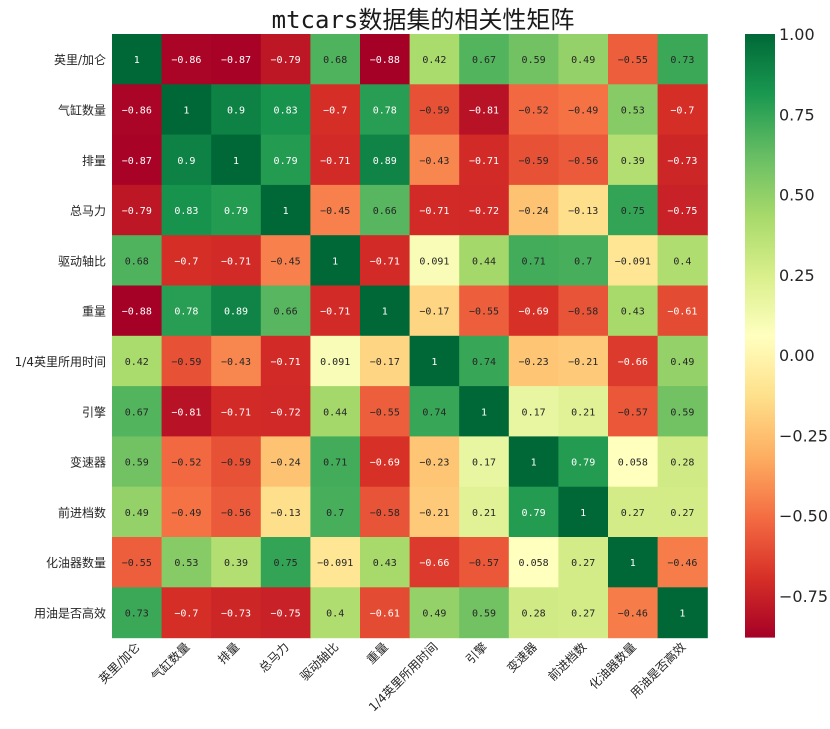  What do you see at coordinates (228, 653) in the screenshot?
I see `x-tick-label: 排量` at bounding box center [228, 653].